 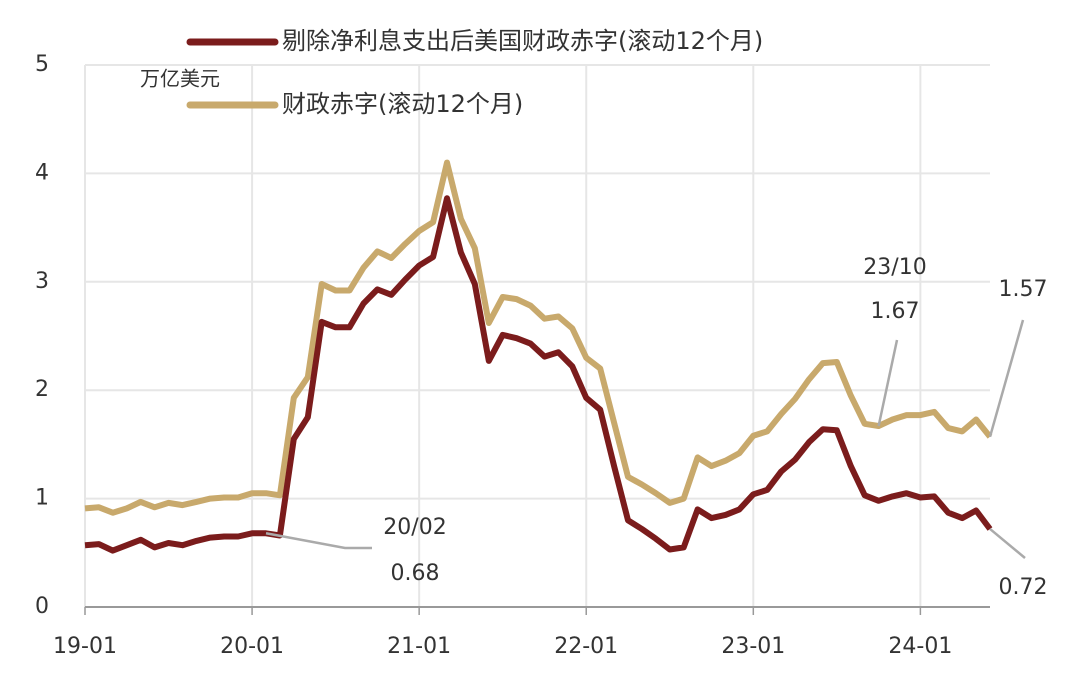 I want to click on data-label: 0.68, so click(x=415, y=573).